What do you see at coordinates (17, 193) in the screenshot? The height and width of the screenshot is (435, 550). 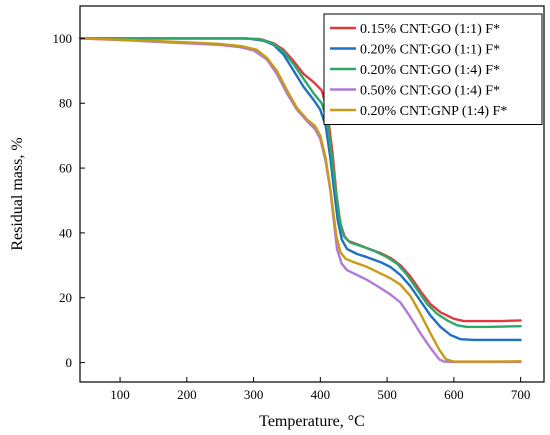 I see `y-axis-title: Residual mass, %` at bounding box center [17, 193].